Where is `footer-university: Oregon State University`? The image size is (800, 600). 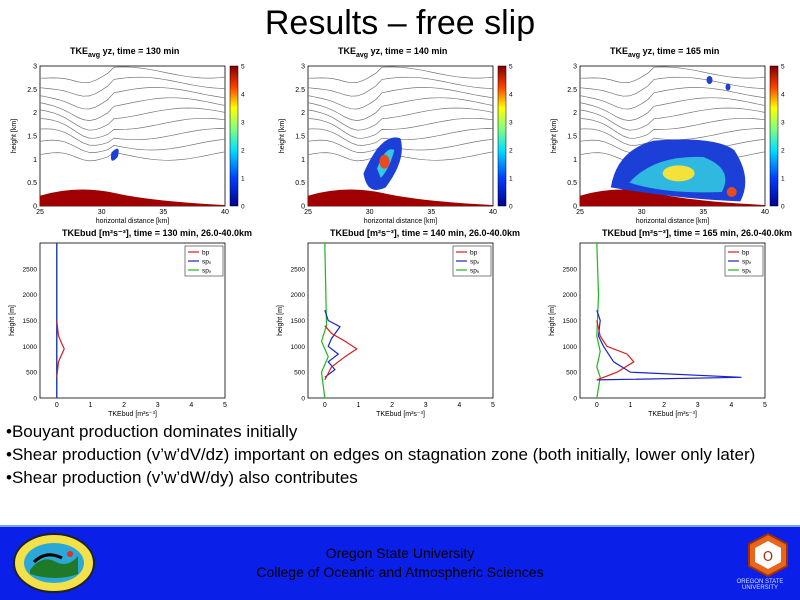 footer-university: Oregon State University is located at coordinates (400, 553).